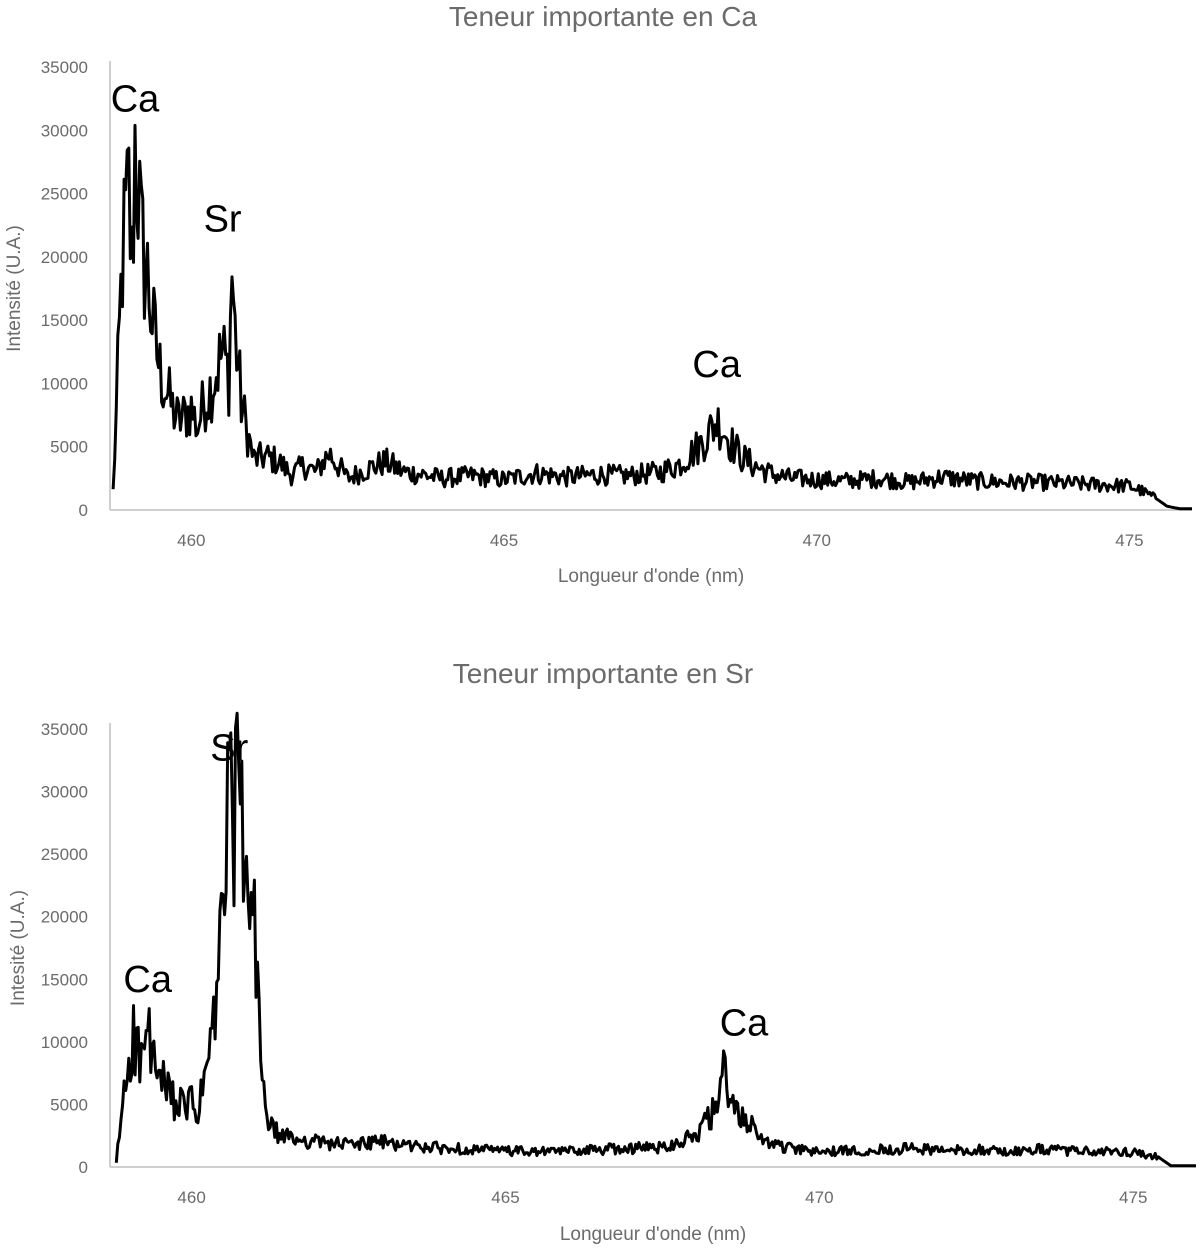 This screenshot has height=1249, width=1200. What do you see at coordinates (603, 16) in the screenshot?
I see `chart-title: Teneur importante en Ca` at bounding box center [603, 16].